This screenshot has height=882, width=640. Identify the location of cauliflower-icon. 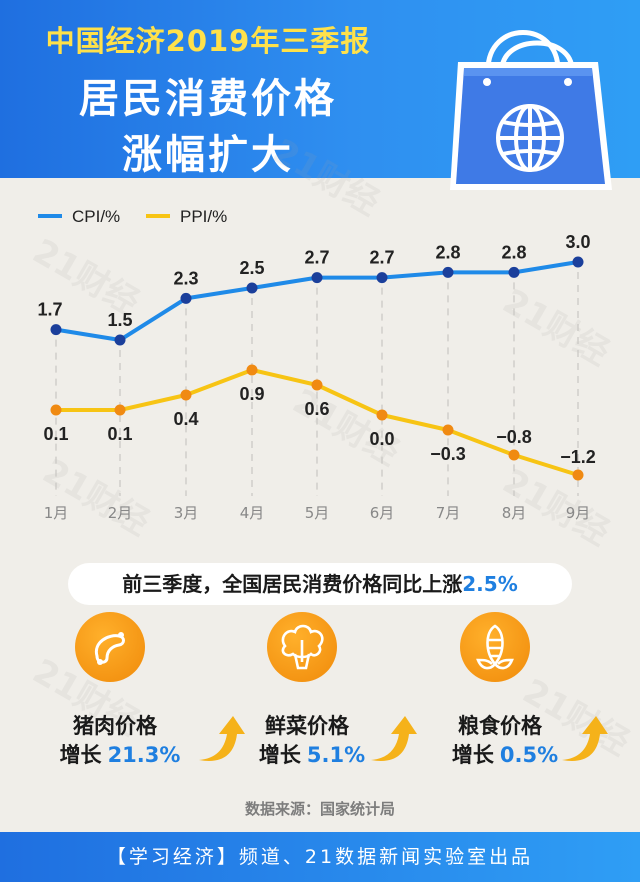
(302, 647).